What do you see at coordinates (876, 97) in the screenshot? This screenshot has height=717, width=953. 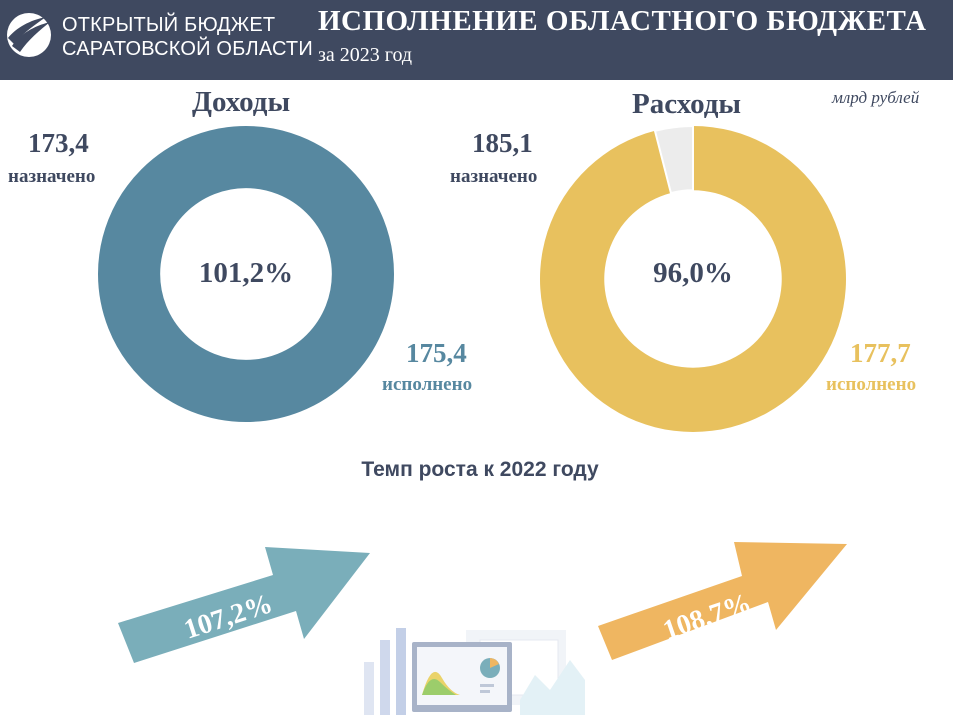 I see `unit-label: млрд рублей` at bounding box center [876, 97].